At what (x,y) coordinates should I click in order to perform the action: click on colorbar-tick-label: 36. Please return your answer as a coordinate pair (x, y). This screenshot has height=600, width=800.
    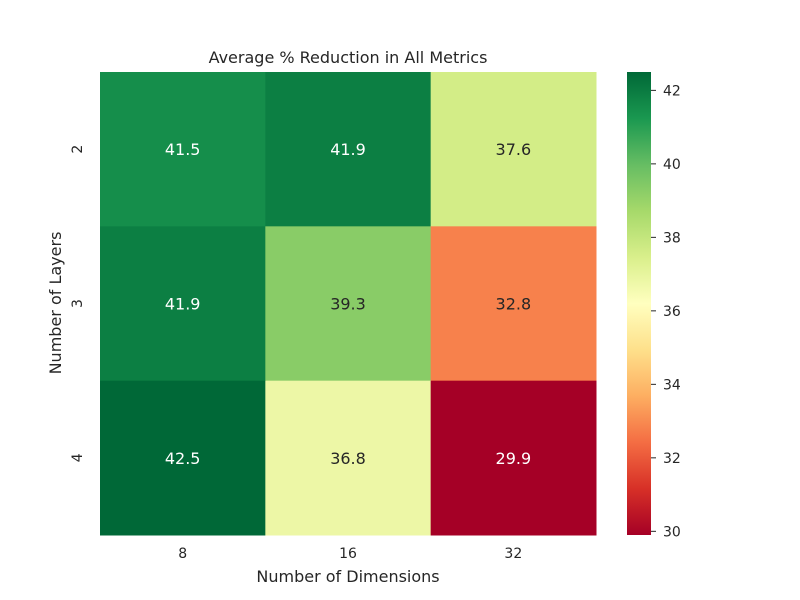
    Looking at the image, I should click on (672, 312).